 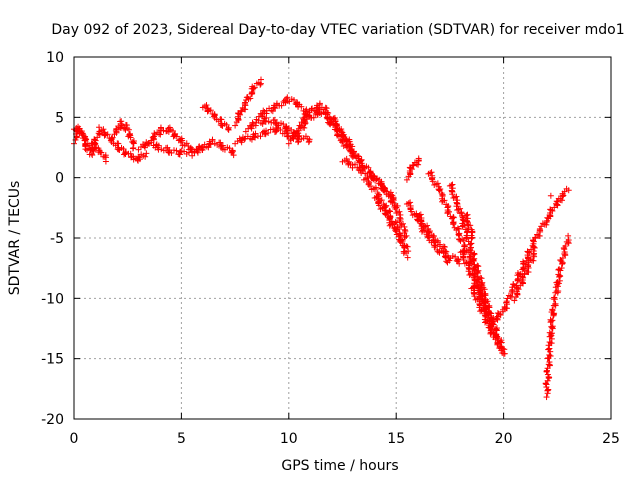 I want to click on y-tick-label: -15, so click(x=52, y=360).